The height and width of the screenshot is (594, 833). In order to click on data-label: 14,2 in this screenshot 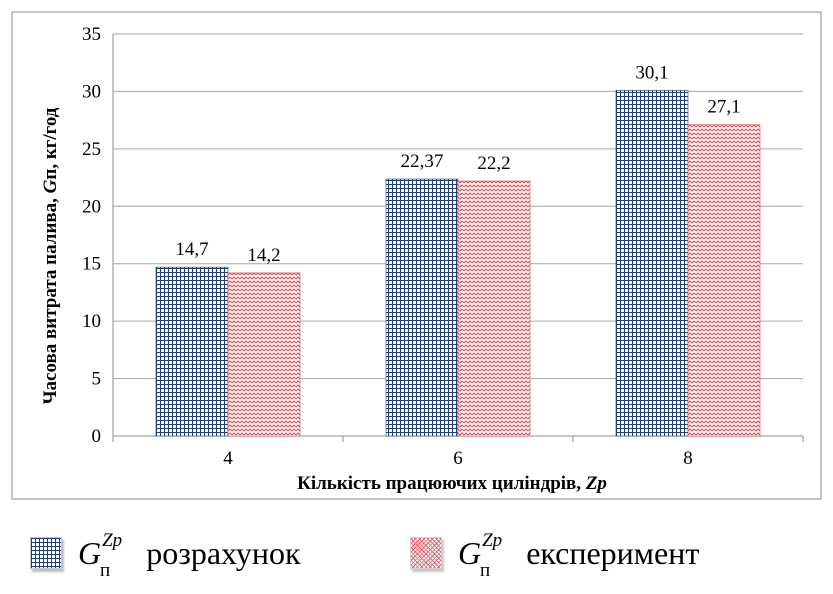, I will do `click(263, 255)`.